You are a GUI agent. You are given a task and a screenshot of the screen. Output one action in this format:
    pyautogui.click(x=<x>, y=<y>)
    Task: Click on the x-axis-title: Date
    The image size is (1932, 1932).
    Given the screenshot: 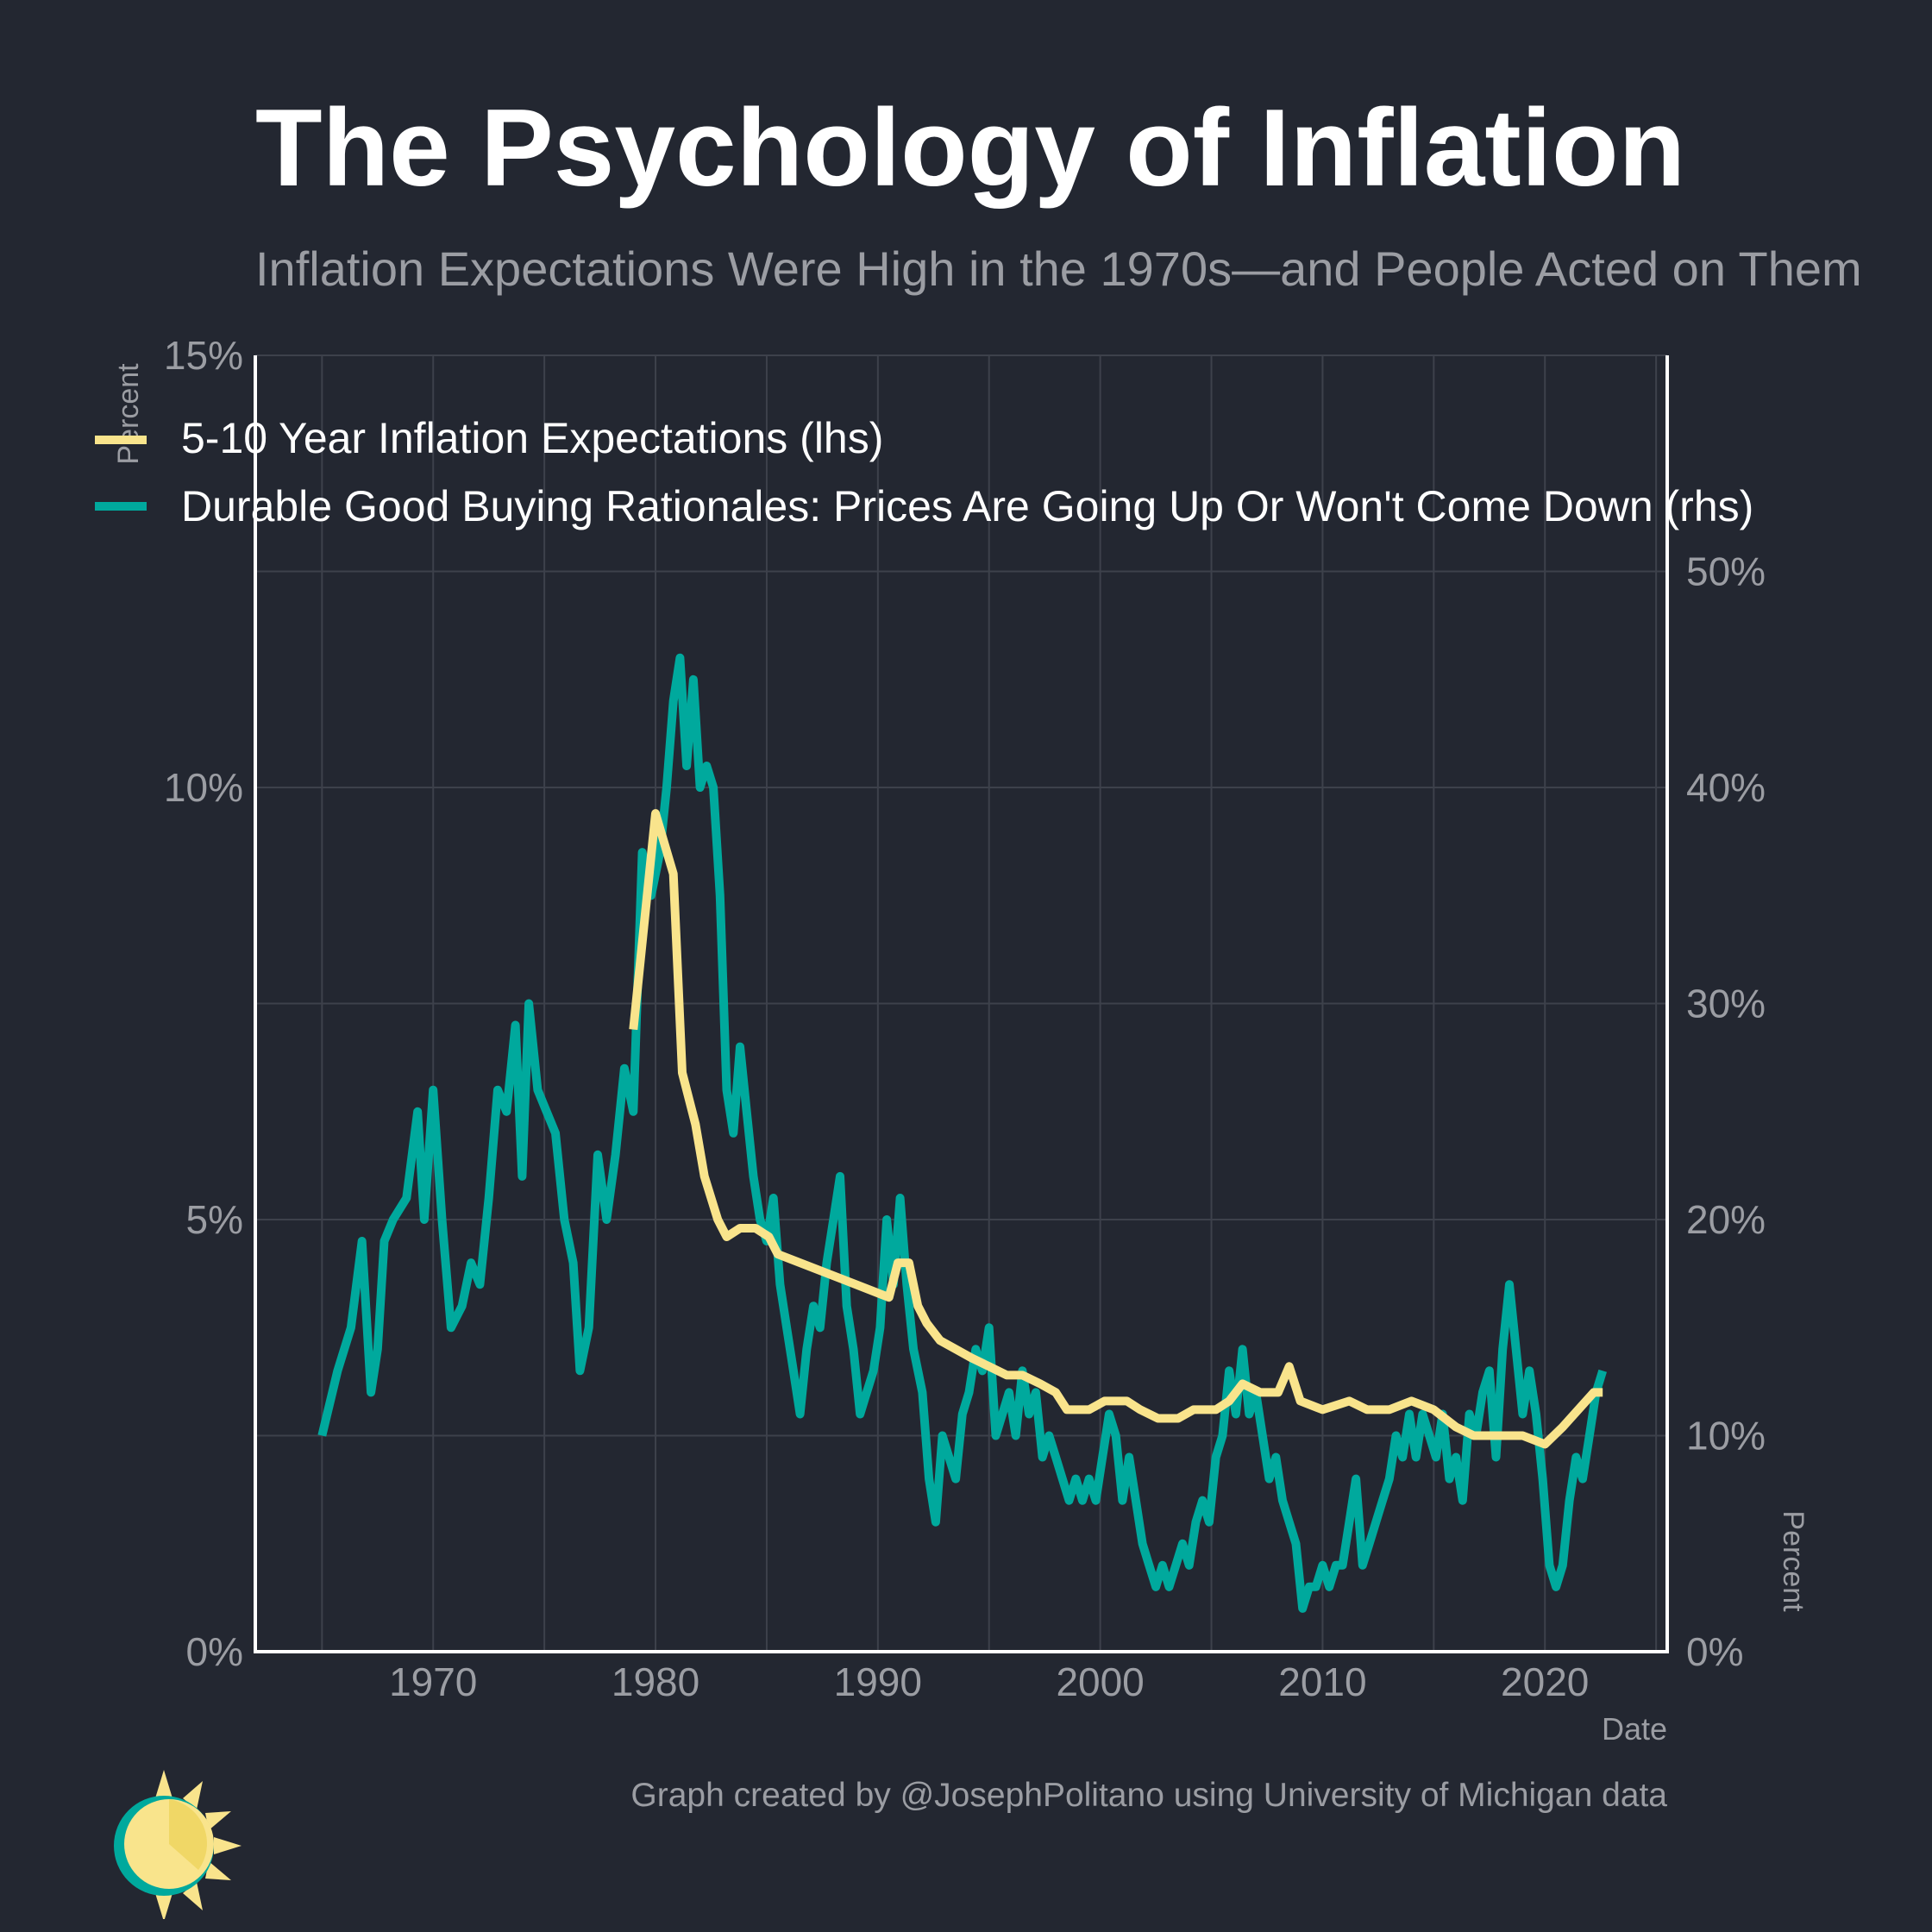 What is the action you would take?
    pyautogui.click(x=1635, y=1729)
    